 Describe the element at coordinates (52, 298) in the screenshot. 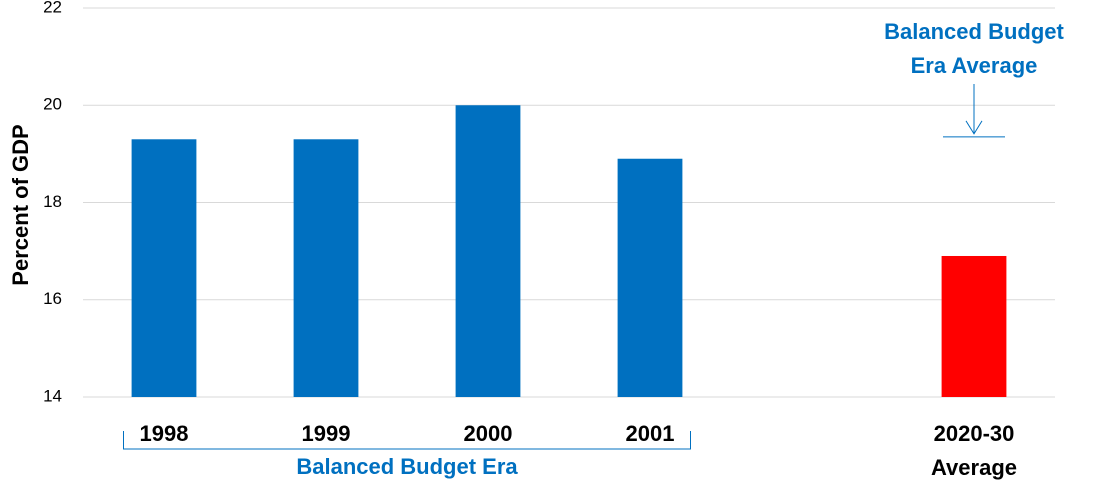

I see `y-tick-label: 16` at that location.